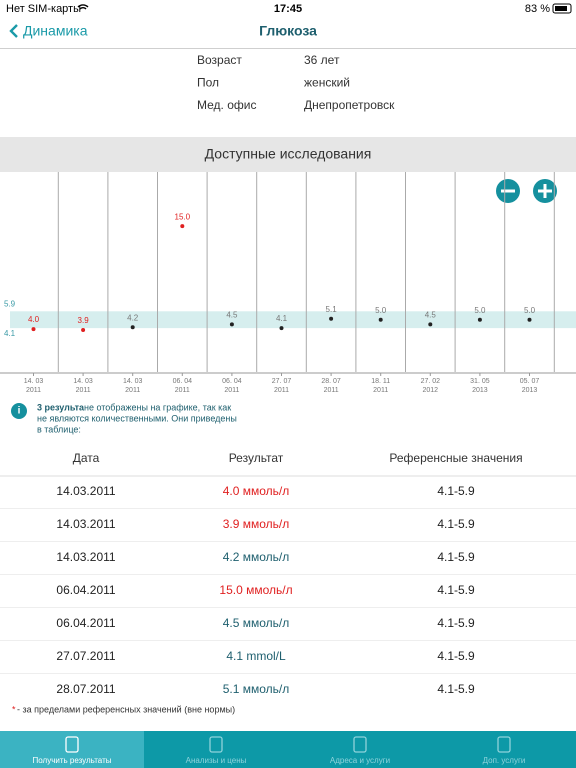  I want to click on x-tick-label: 18. 11, so click(380, 381).